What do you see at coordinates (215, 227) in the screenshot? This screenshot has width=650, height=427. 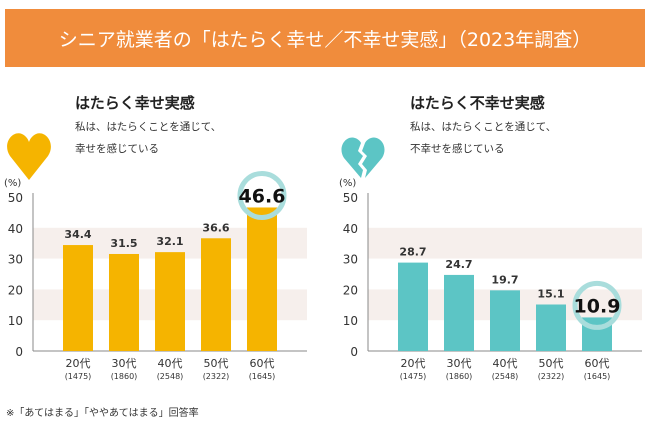 I see `bar-value-label: 36.6` at bounding box center [215, 227].